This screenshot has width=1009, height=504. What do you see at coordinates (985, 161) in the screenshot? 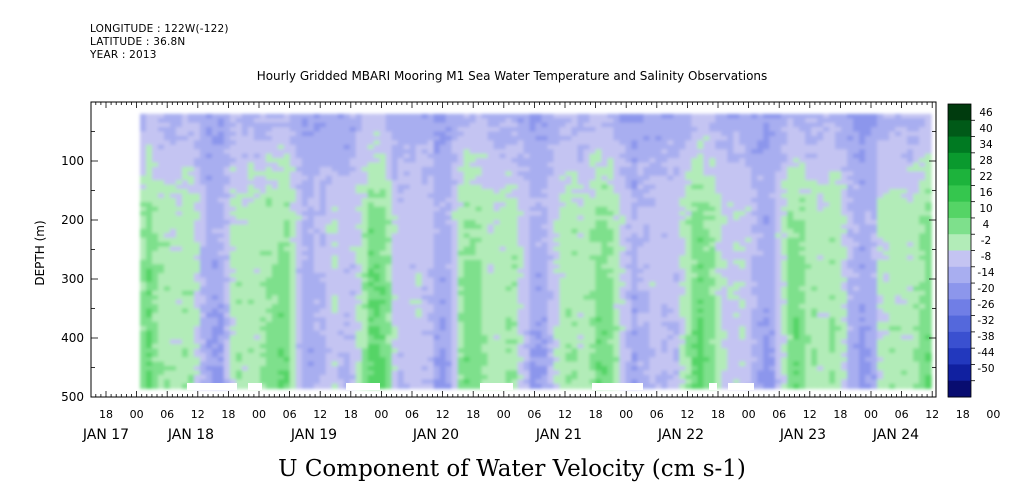
I see `colorbar-label: 28` at bounding box center [985, 161].